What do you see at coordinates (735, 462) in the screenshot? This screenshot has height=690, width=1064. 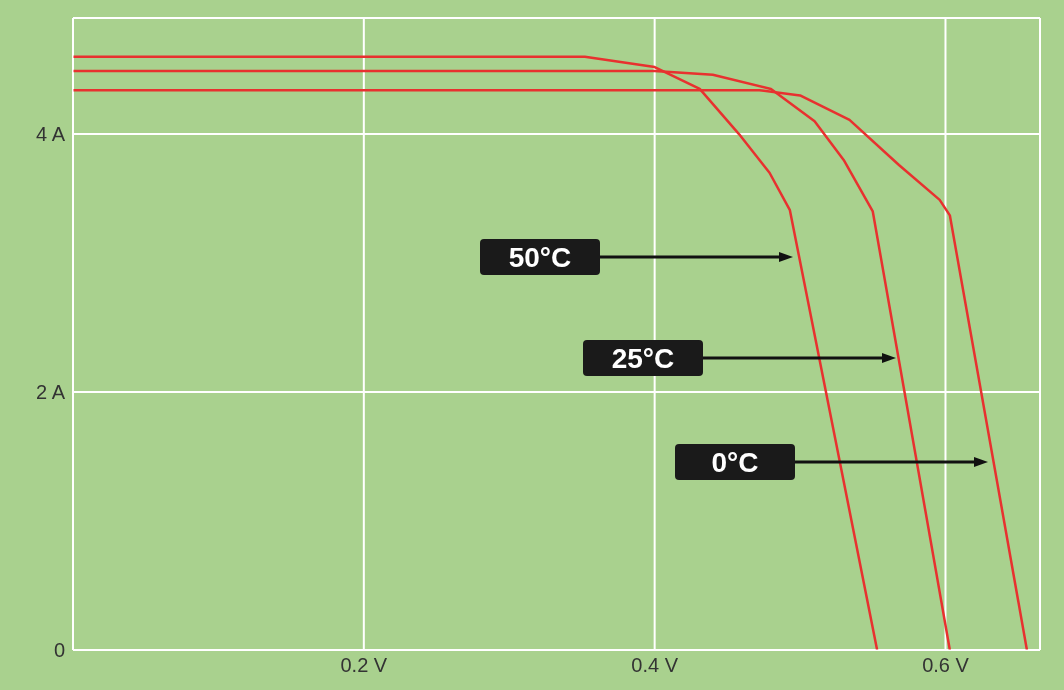 I see `annotation: 0°C` at bounding box center [735, 462].